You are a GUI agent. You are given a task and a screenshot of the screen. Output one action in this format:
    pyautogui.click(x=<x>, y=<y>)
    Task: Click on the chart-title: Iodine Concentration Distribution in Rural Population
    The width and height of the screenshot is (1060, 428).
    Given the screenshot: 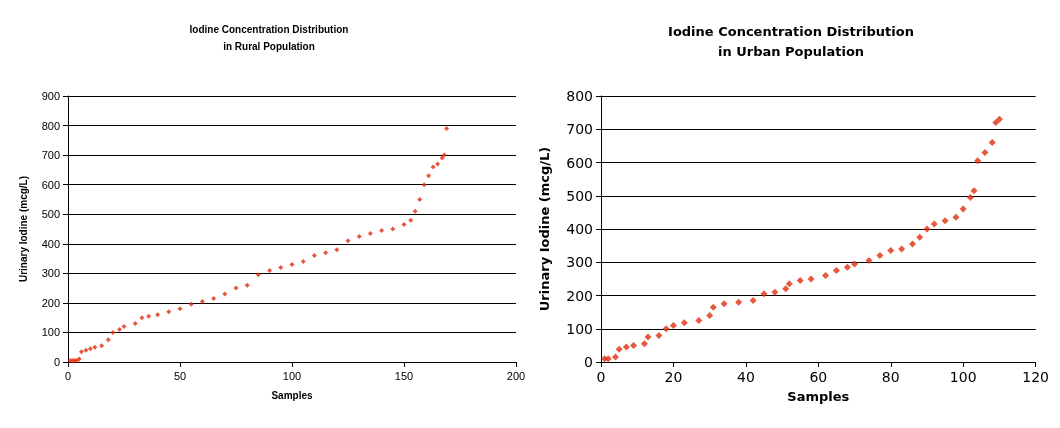 What is the action you would take?
    pyautogui.click(x=269, y=38)
    